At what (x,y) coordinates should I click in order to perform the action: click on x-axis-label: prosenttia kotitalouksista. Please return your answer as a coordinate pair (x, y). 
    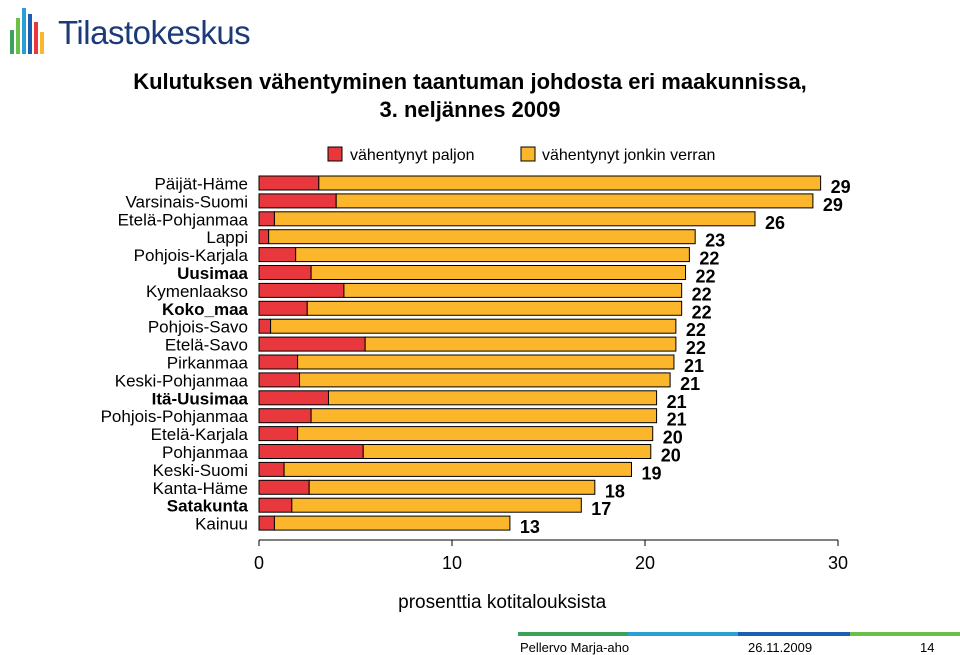
    Looking at the image, I should click on (502, 602).